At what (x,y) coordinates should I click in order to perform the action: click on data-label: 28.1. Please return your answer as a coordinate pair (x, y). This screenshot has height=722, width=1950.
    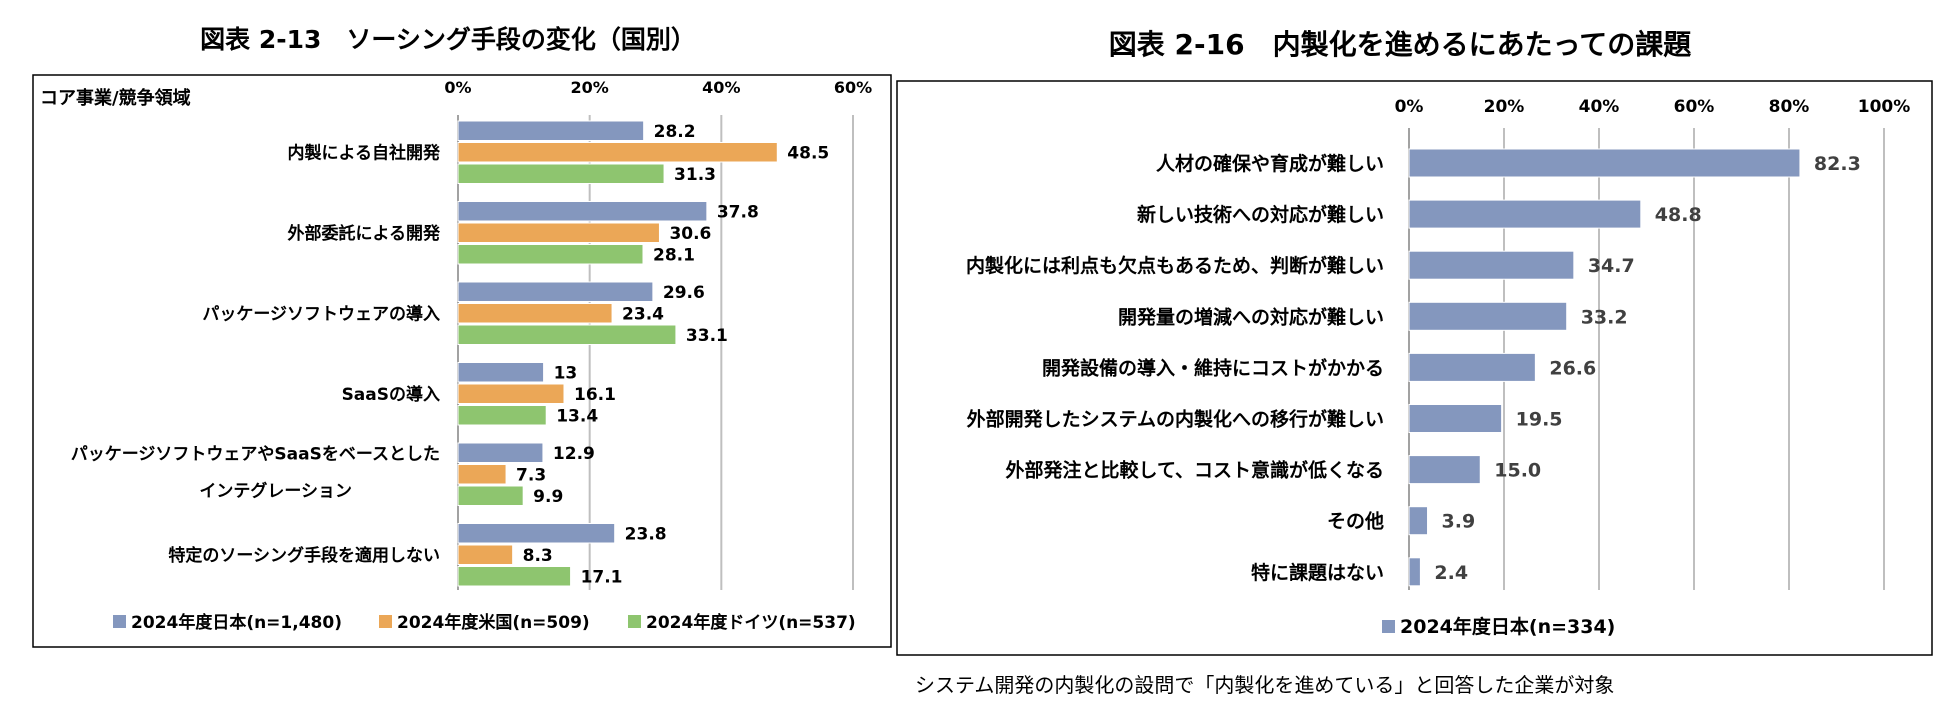
    Looking at the image, I should click on (674, 255).